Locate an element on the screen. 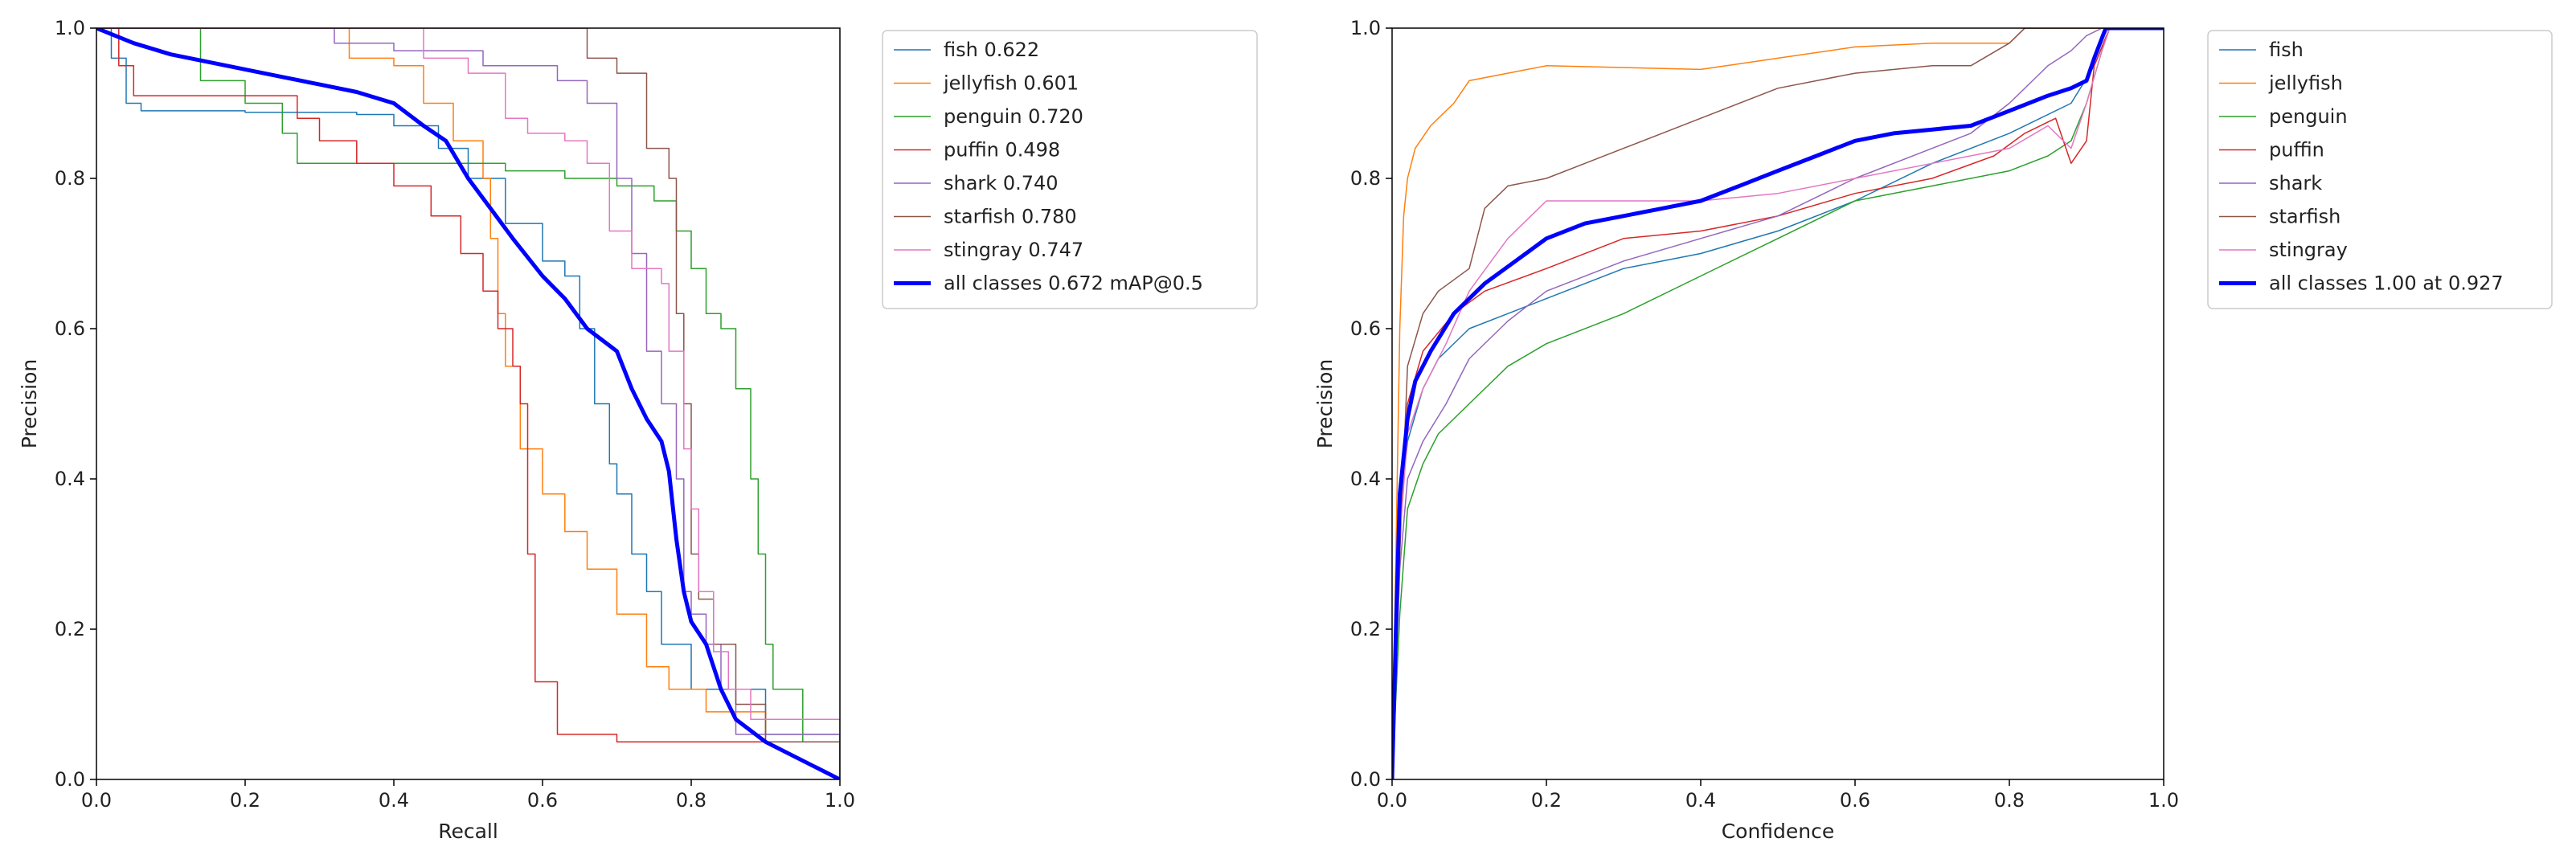  legend-label: all classes 0.672 mAP@0.5 is located at coordinates (1073, 283).